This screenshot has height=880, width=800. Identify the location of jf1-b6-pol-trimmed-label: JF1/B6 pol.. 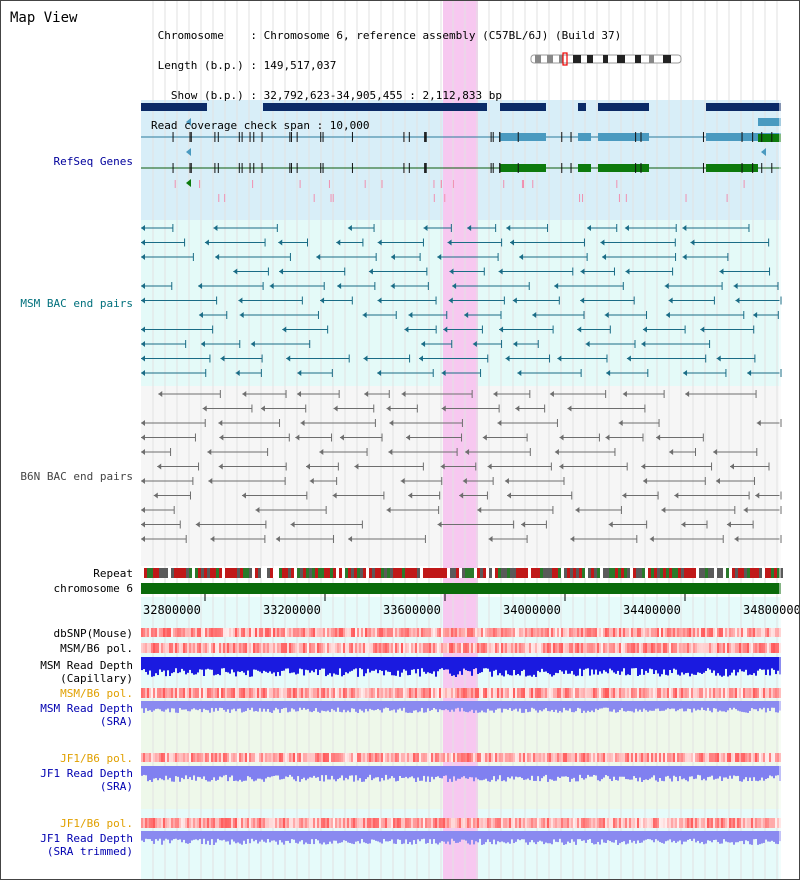
(96, 823).